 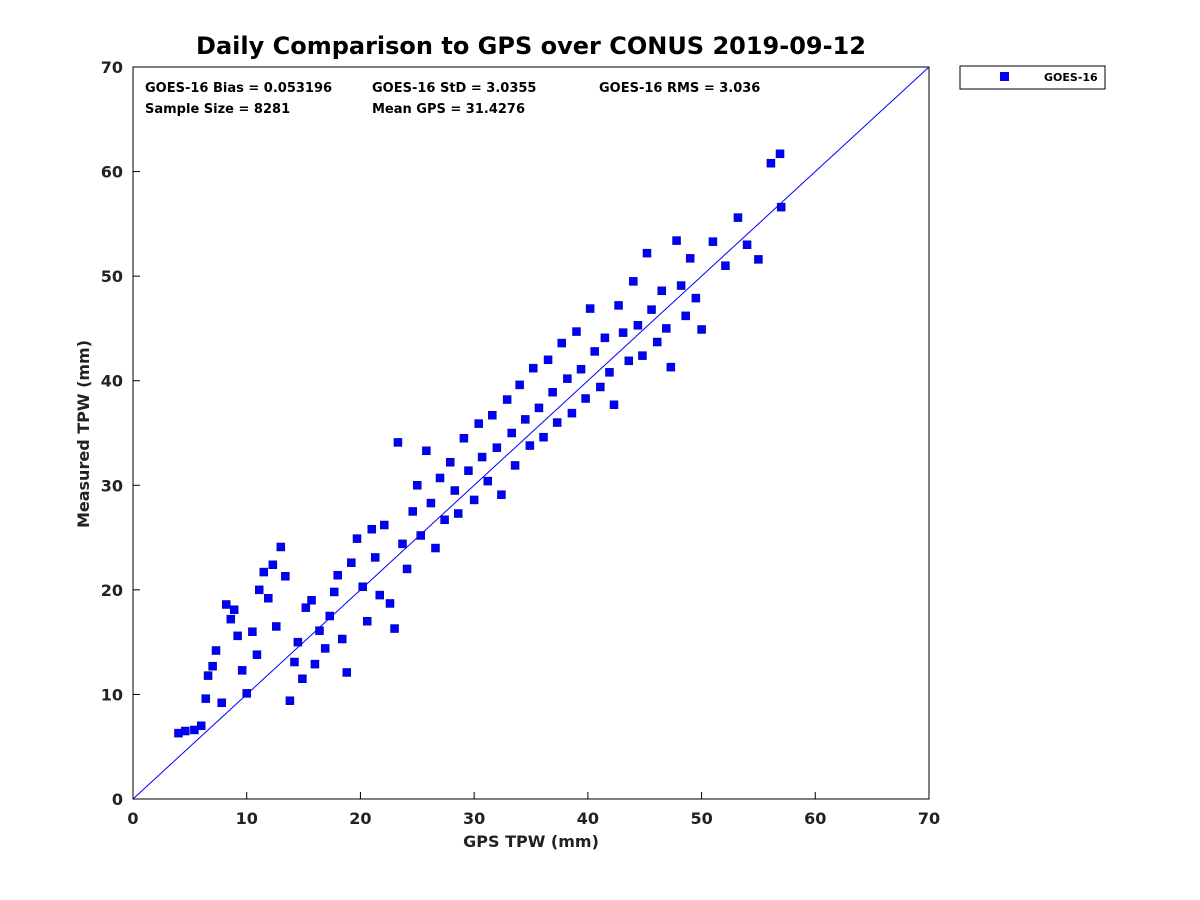 What do you see at coordinates (679, 88) in the screenshot?
I see `annotation-rms: GOES-16 RMS = 3.036` at bounding box center [679, 88].